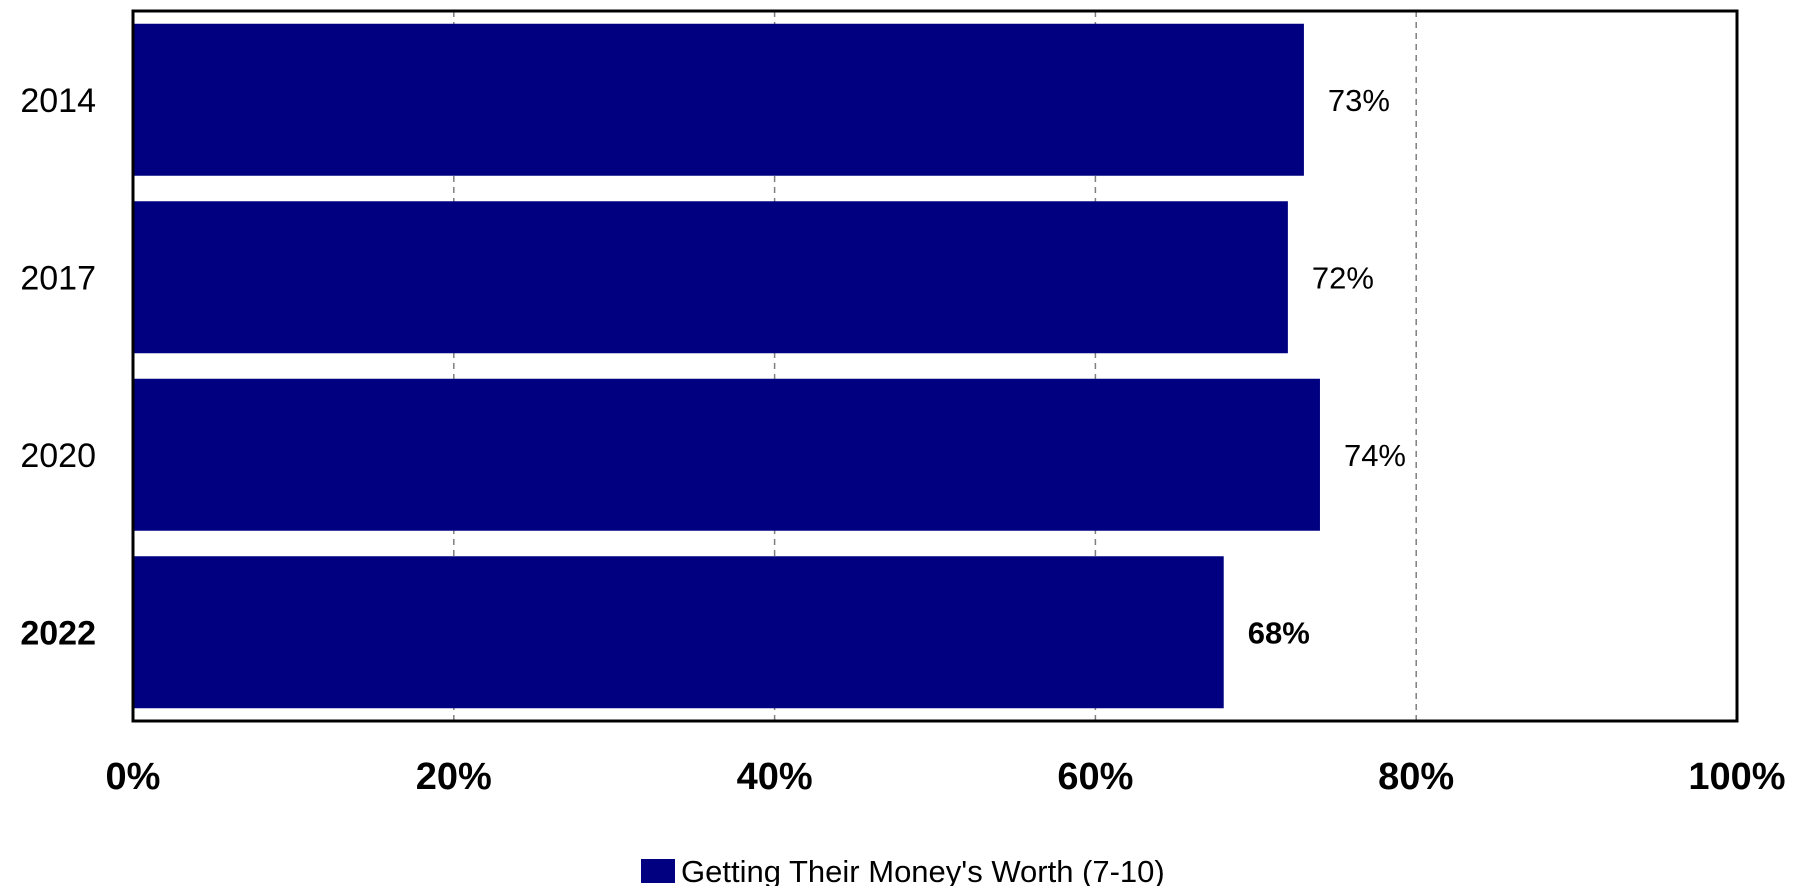  What do you see at coordinates (58, 101) in the screenshot?
I see `category-label-2014: 2014` at bounding box center [58, 101].